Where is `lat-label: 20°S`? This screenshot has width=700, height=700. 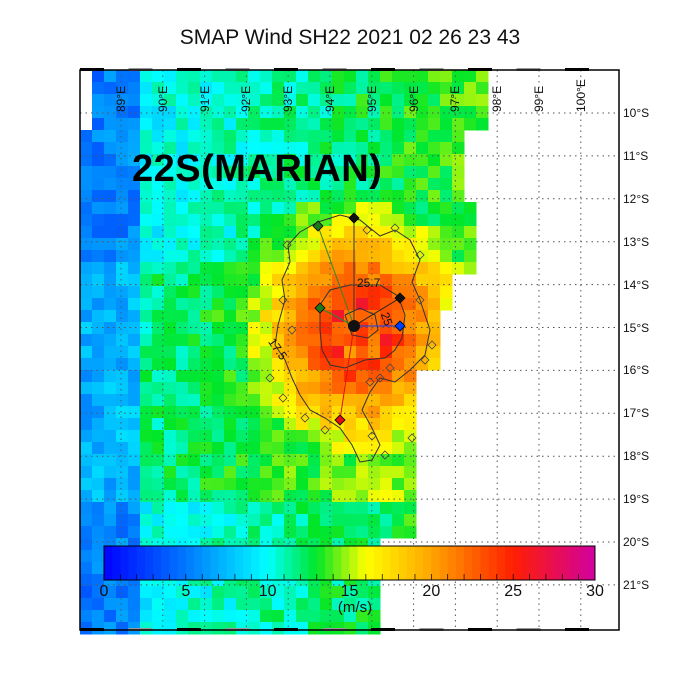 lat-label: 20°S is located at coordinates (636, 542).